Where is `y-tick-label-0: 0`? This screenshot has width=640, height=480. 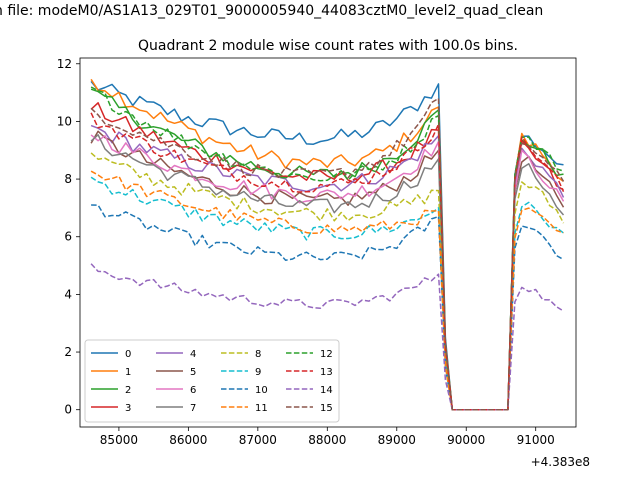 y-tick-label-0: 0 is located at coordinates (68, 410).